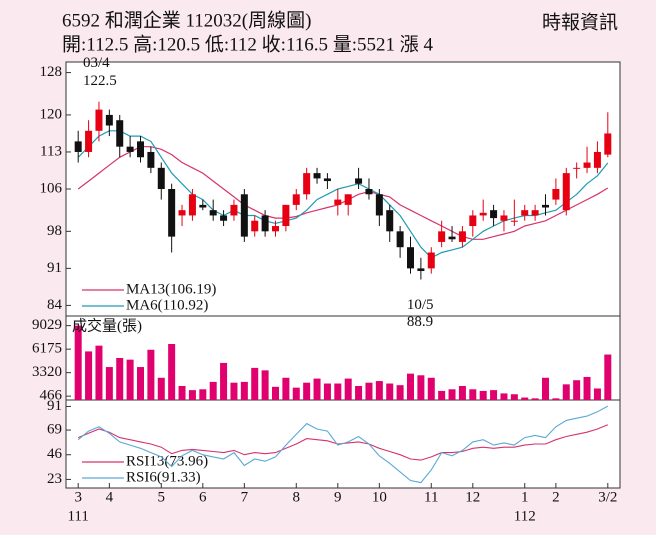 This screenshot has width=656, height=535. What do you see at coordinates (343, 444) in the screenshot?
I see `rsi-line` at bounding box center [343, 444].